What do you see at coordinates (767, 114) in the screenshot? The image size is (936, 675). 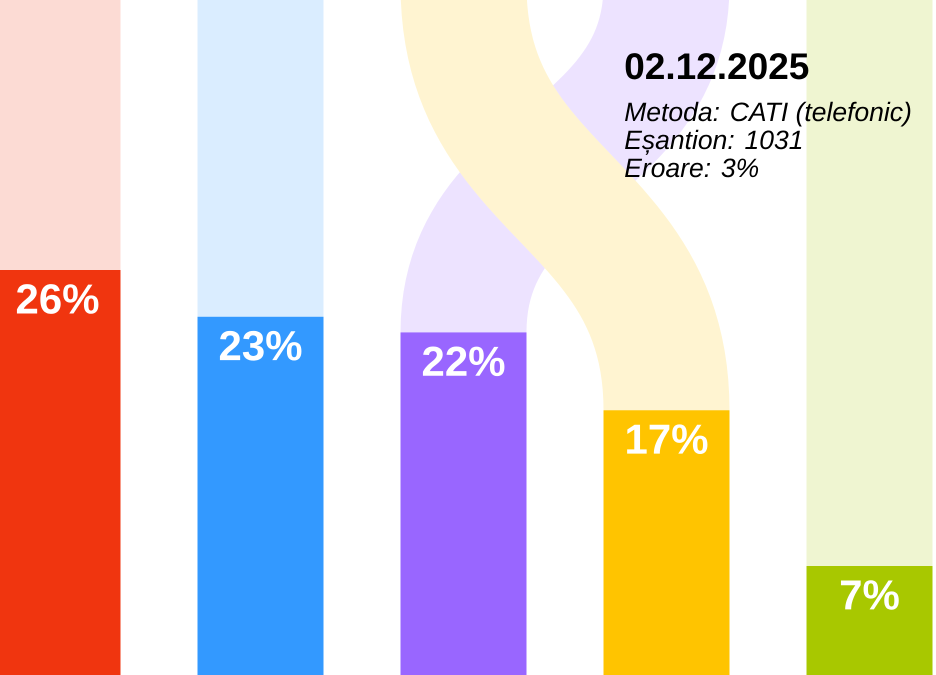 I see `text: Metoda: CATI (telefonic)` at bounding box center [767, 114].